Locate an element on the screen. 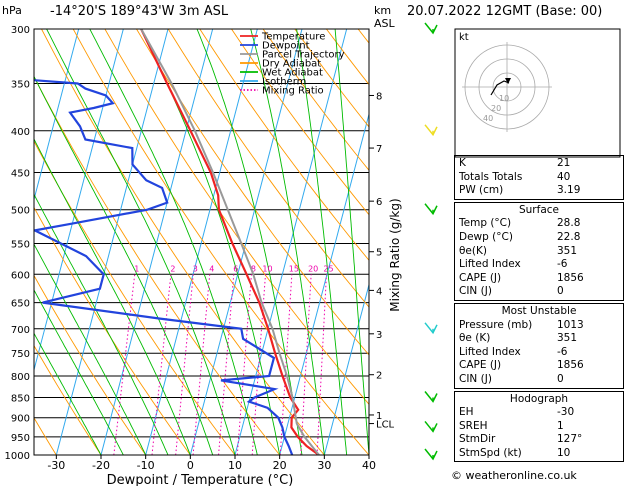  x-tick-label: -10 is located at coordinates (146, 465).